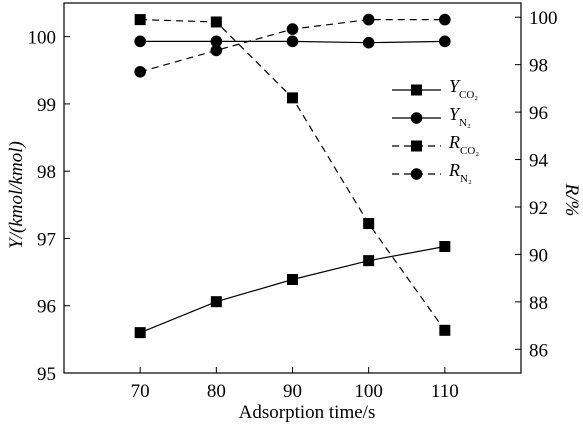 This screenshot has width=583, height=431. What do you see at coordinates (431, 116) in the screenshot?
I see `legend-item: YN₂` at bounding box center [431, 116].